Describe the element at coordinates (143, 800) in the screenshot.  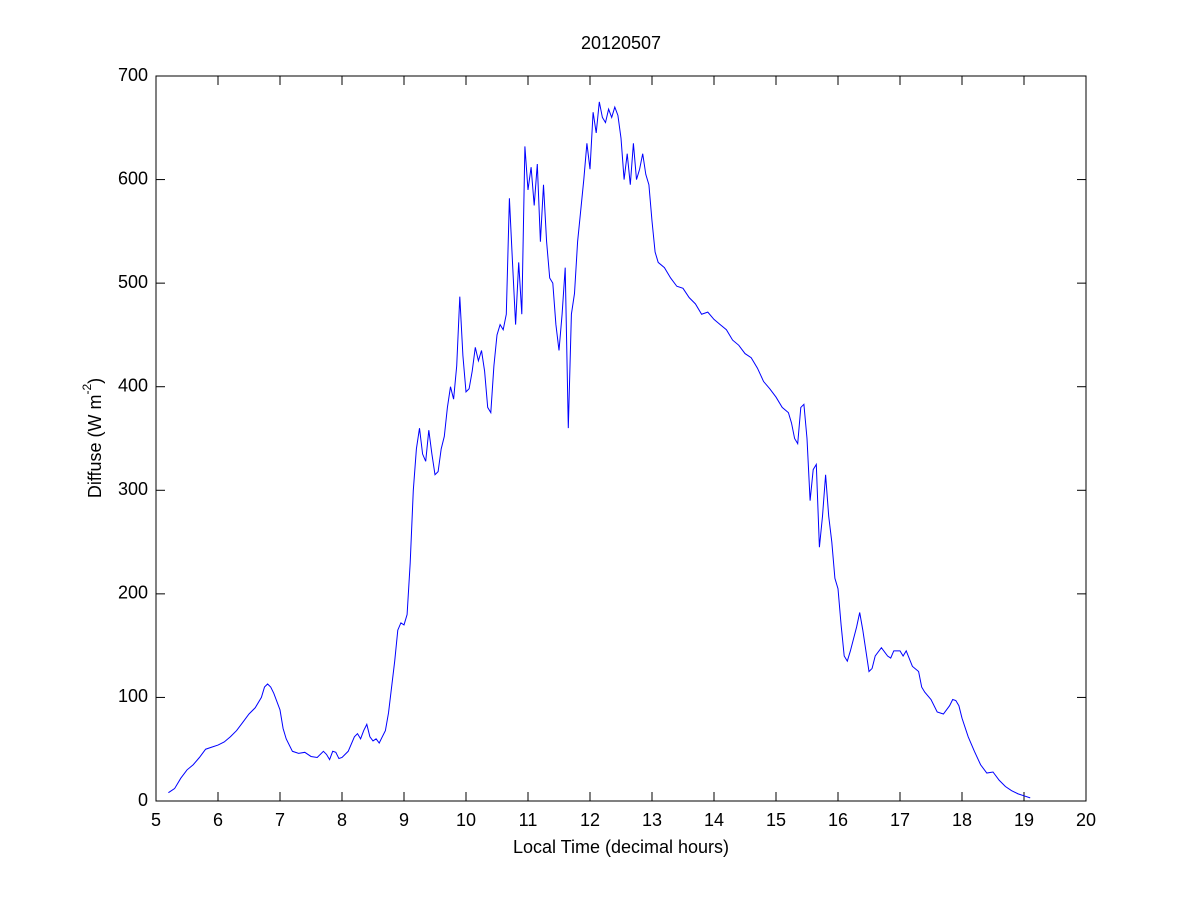
I see `y-tick-label: 0` at that location.